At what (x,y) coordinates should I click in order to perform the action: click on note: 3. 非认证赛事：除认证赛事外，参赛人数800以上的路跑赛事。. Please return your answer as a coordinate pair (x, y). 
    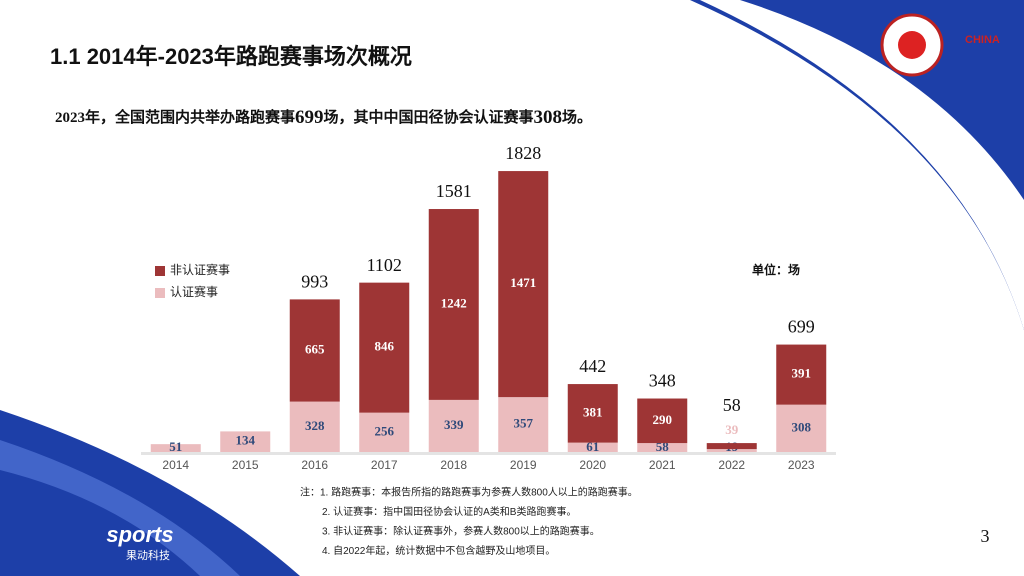
    Looking at the image, I should click on (461, 531).